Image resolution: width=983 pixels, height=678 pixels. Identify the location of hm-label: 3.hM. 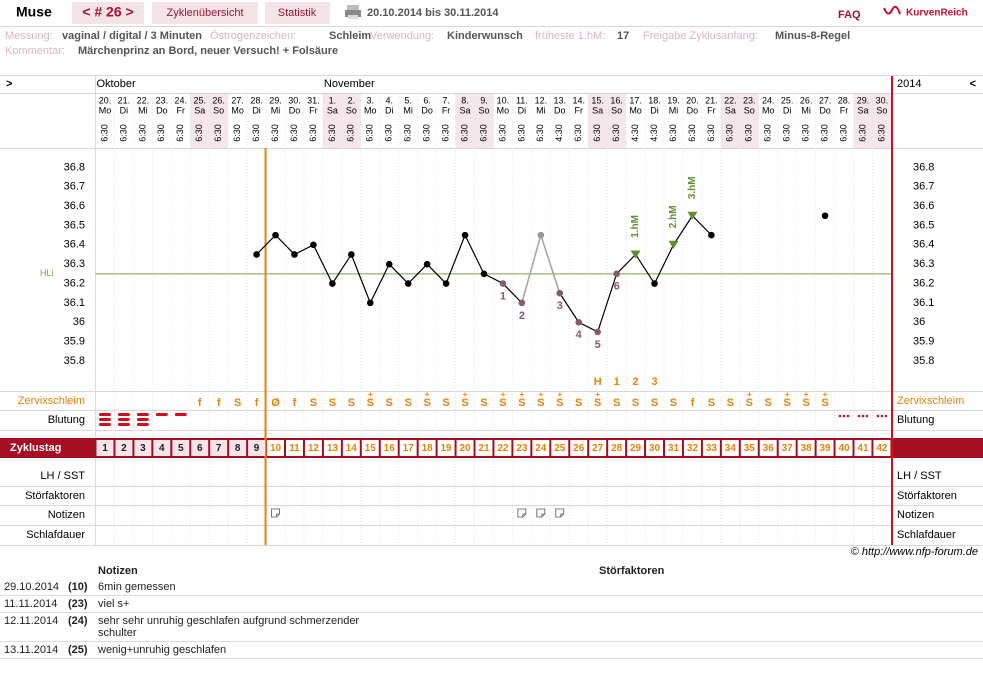
(692, 187).